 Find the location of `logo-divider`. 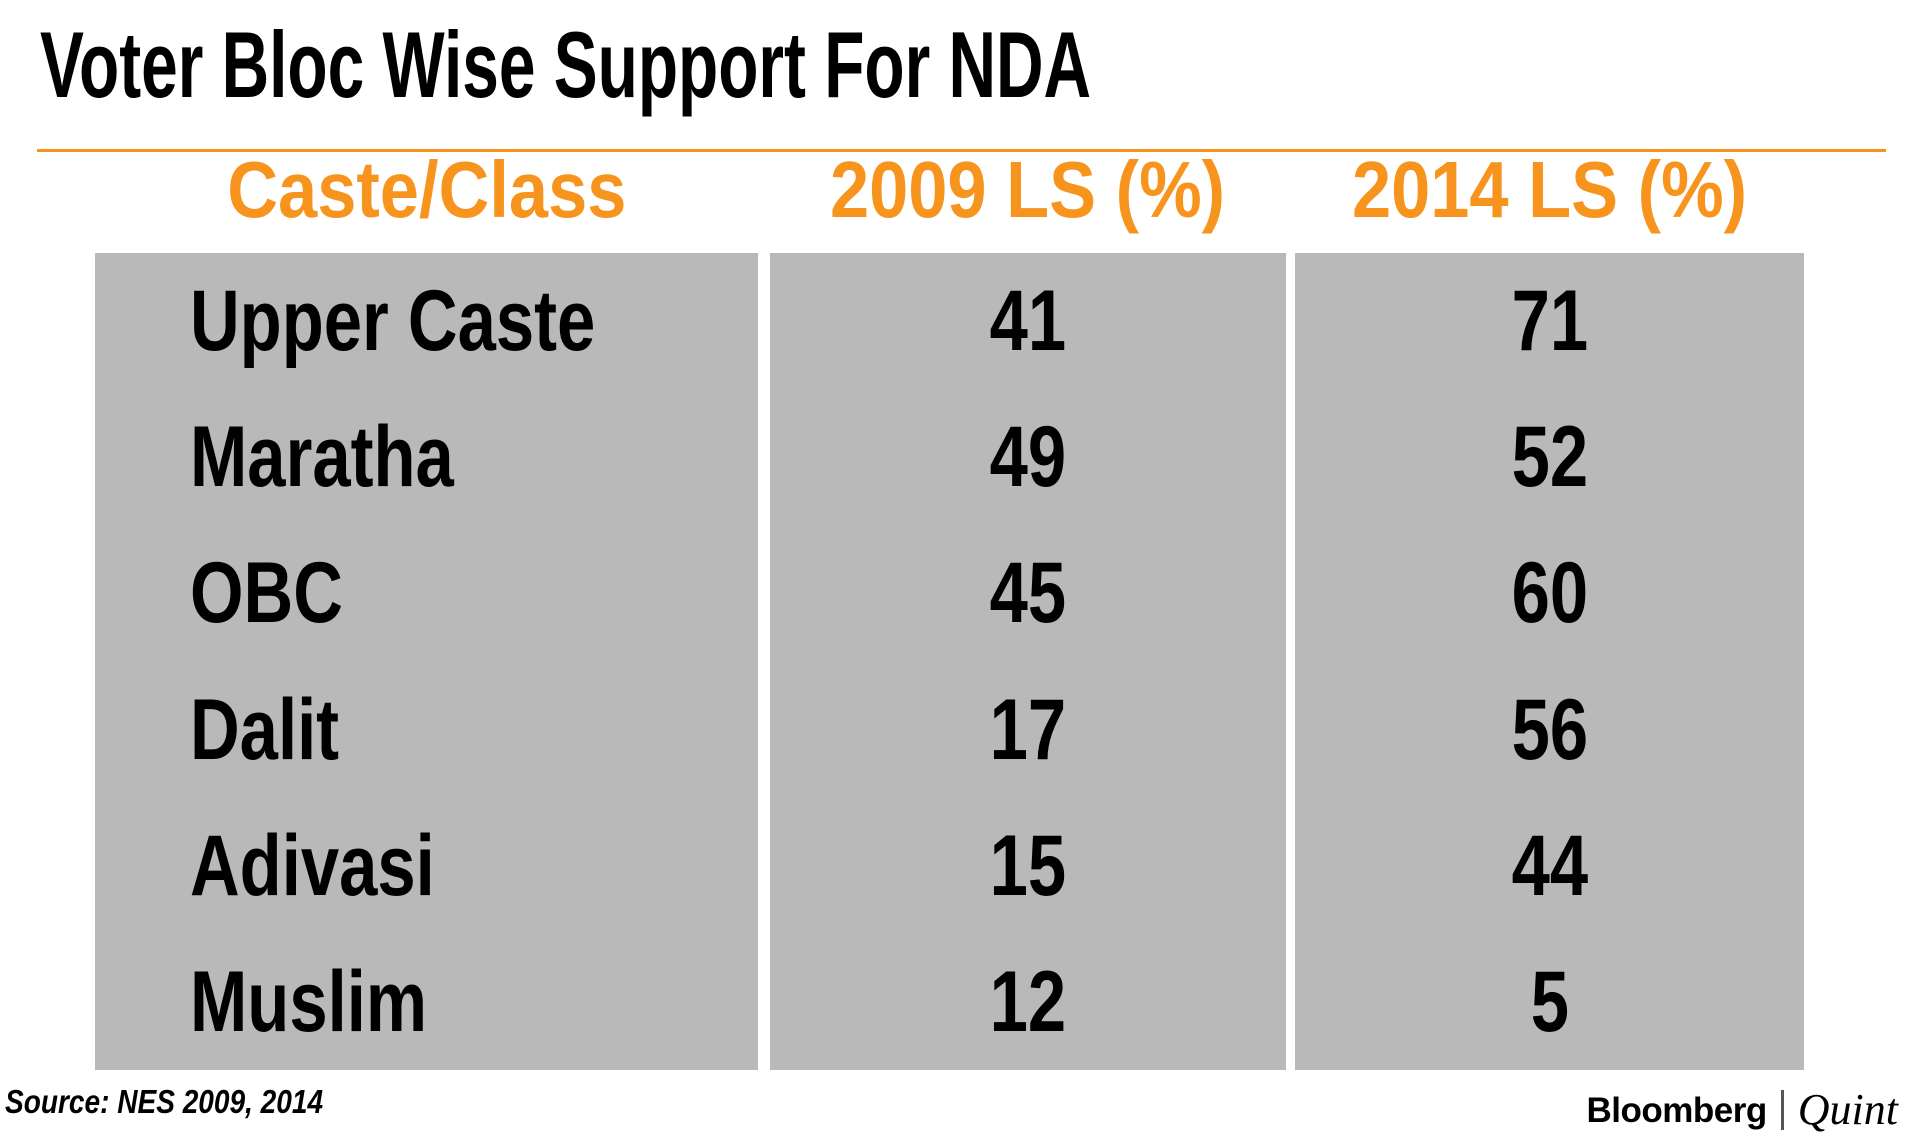

logo-divider is located at coordinates (1782, 1110).